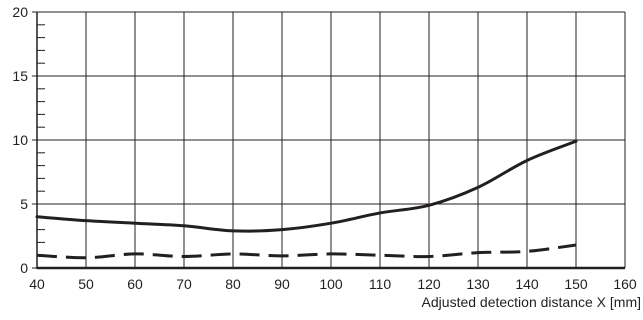 This screenshot has height=320, width=643. What do you see at coordinates (24, 268) in the screenshot?
I see `y-tick-label: 0` at bounding box center [24, 268].